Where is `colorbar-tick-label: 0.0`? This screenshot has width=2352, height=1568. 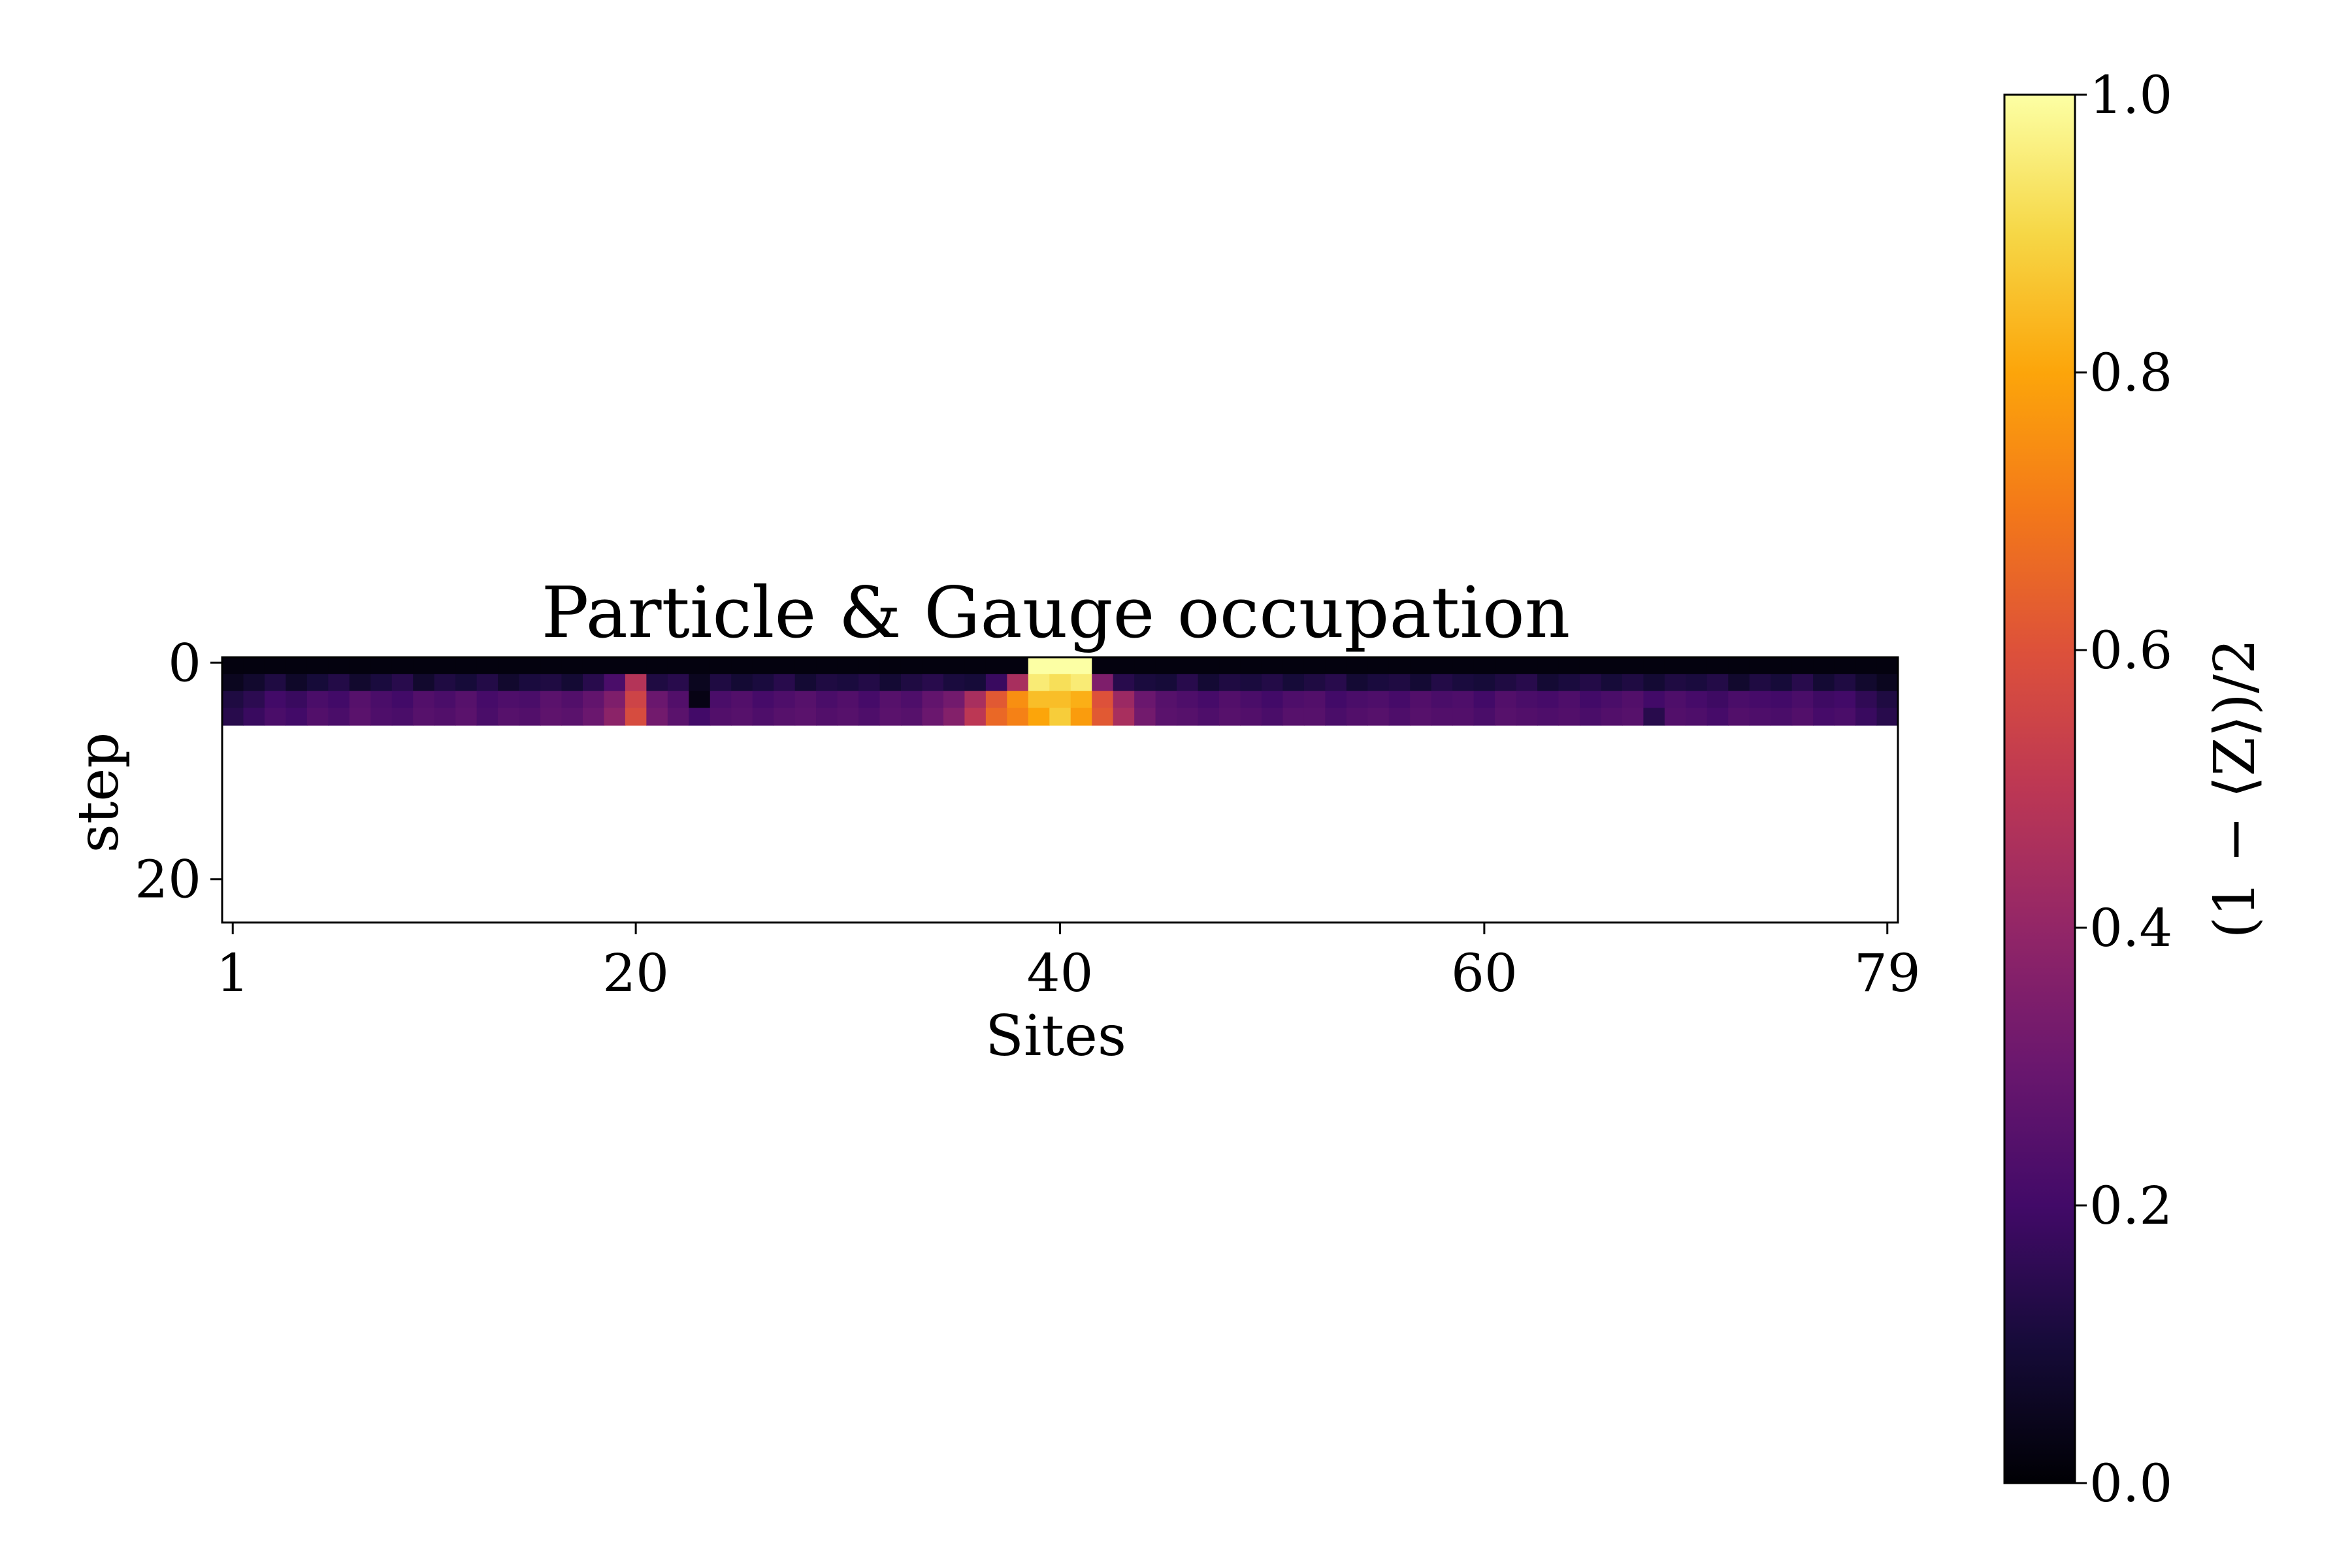 colorbar-tick-label: 0.0 is located at coordinates (2130, 1483).